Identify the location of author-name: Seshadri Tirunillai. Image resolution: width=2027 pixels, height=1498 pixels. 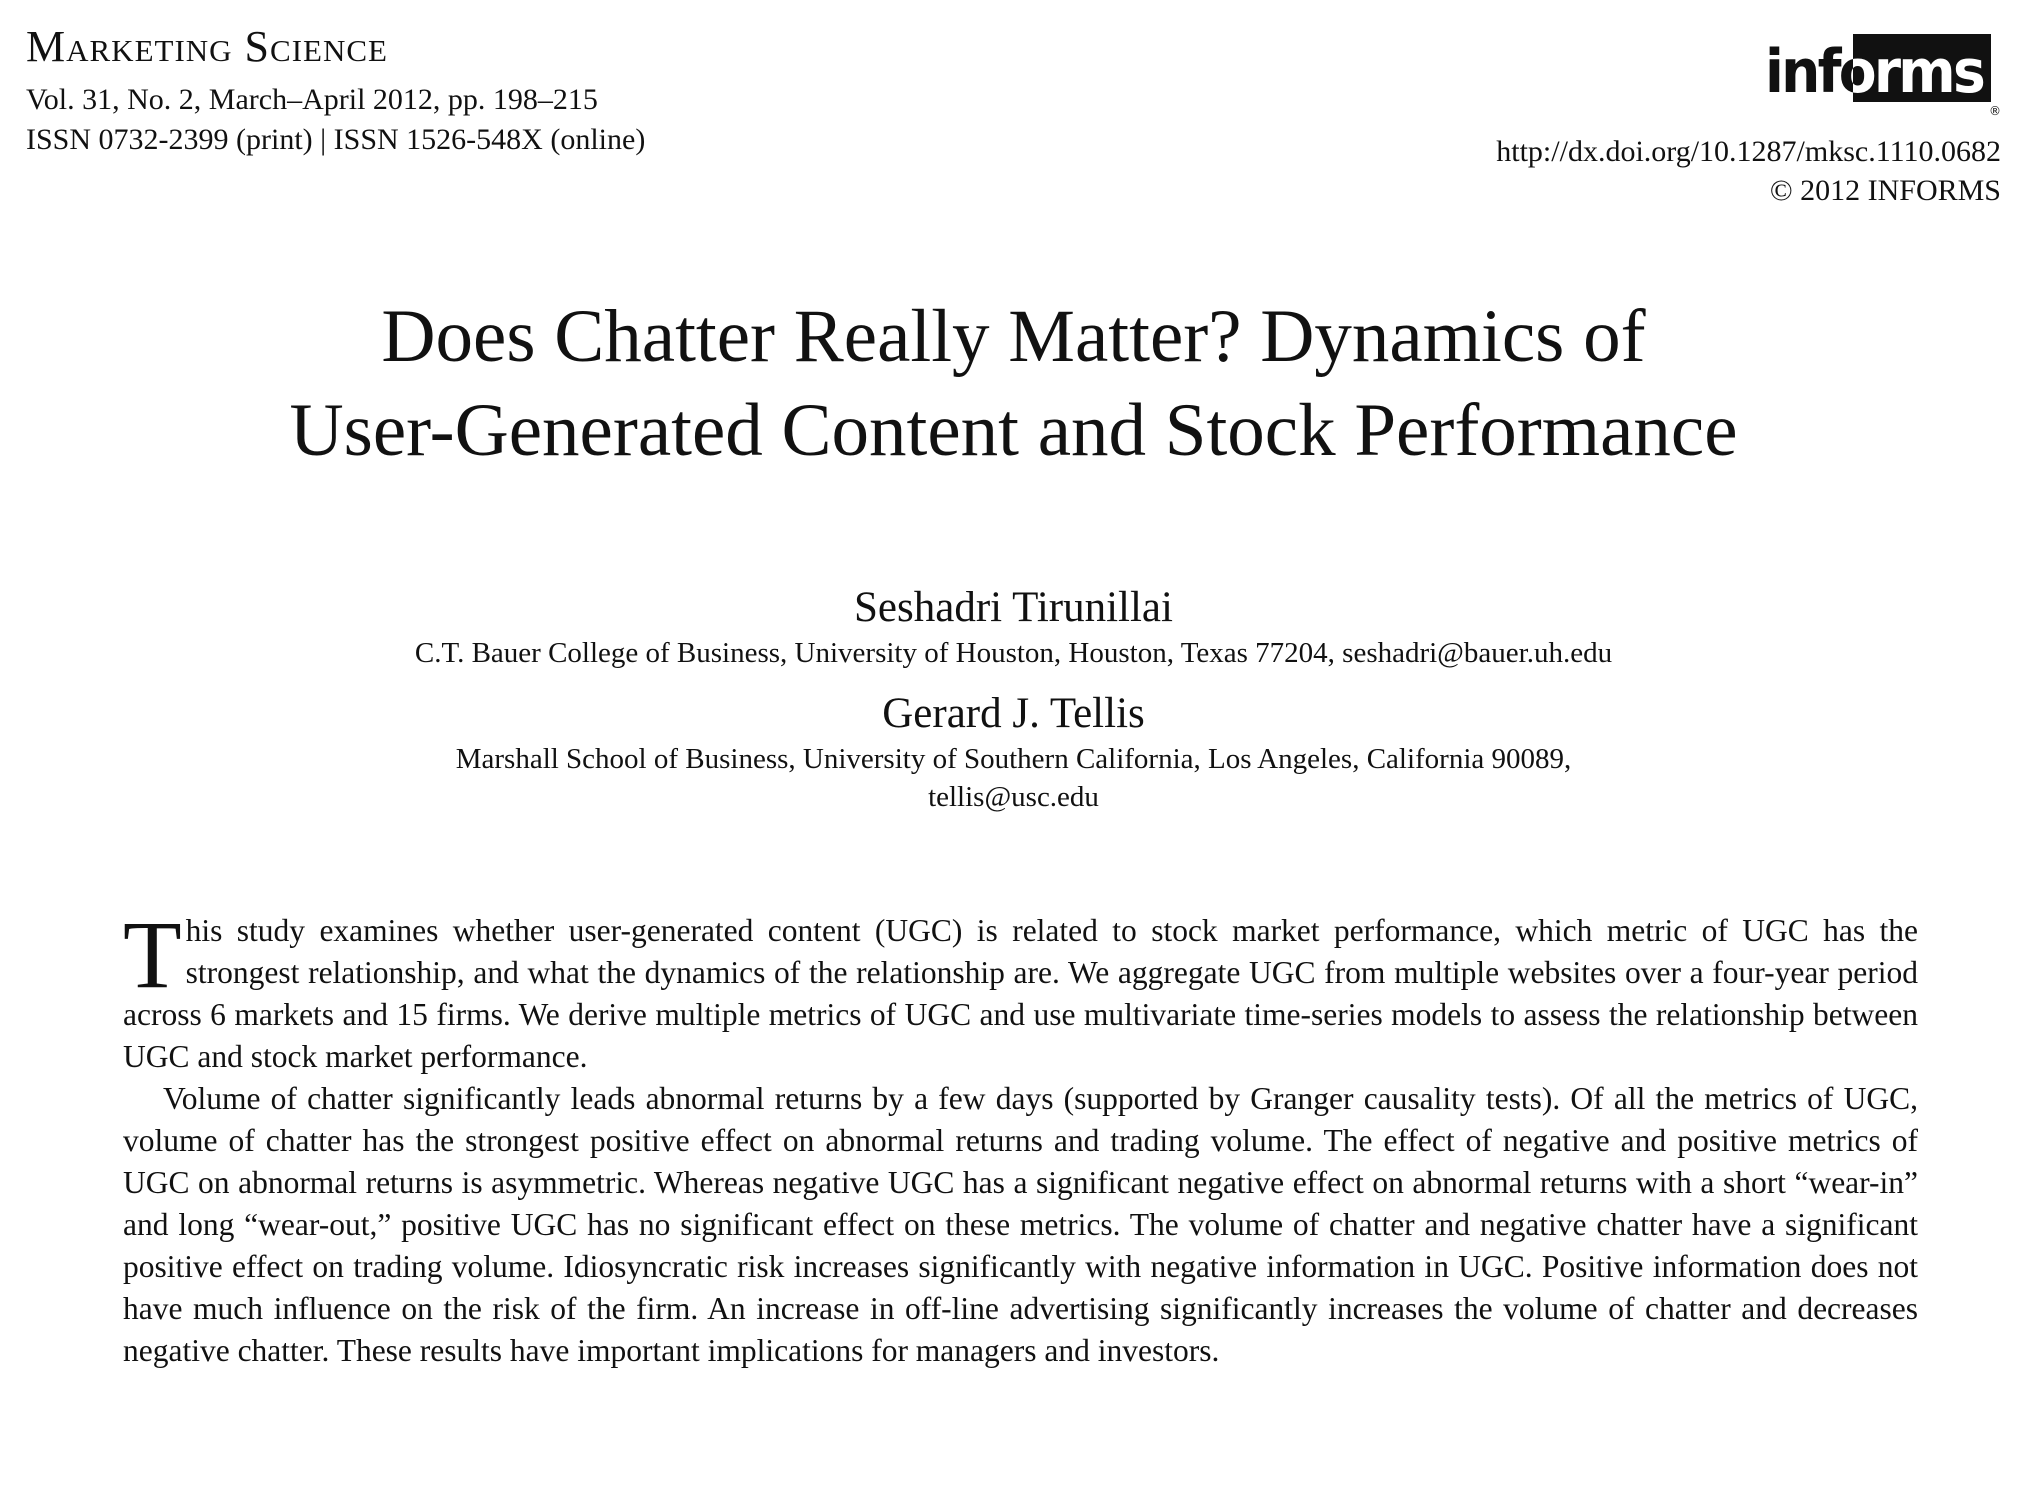
(1013, 607).